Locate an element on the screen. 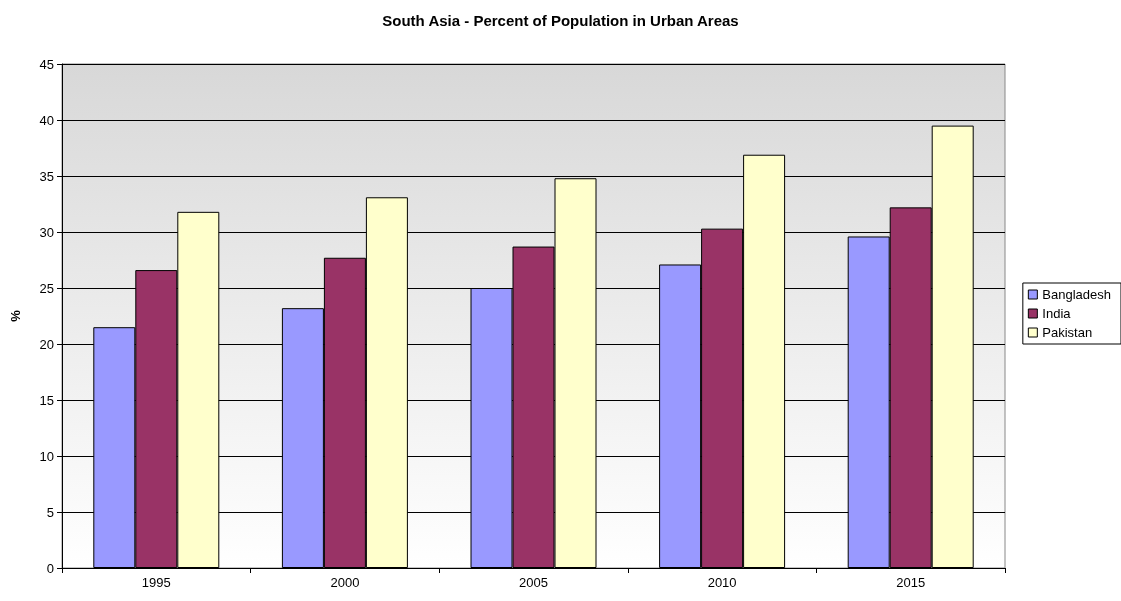  x-tick-label: 2005 is located at coordinates (533, 582).